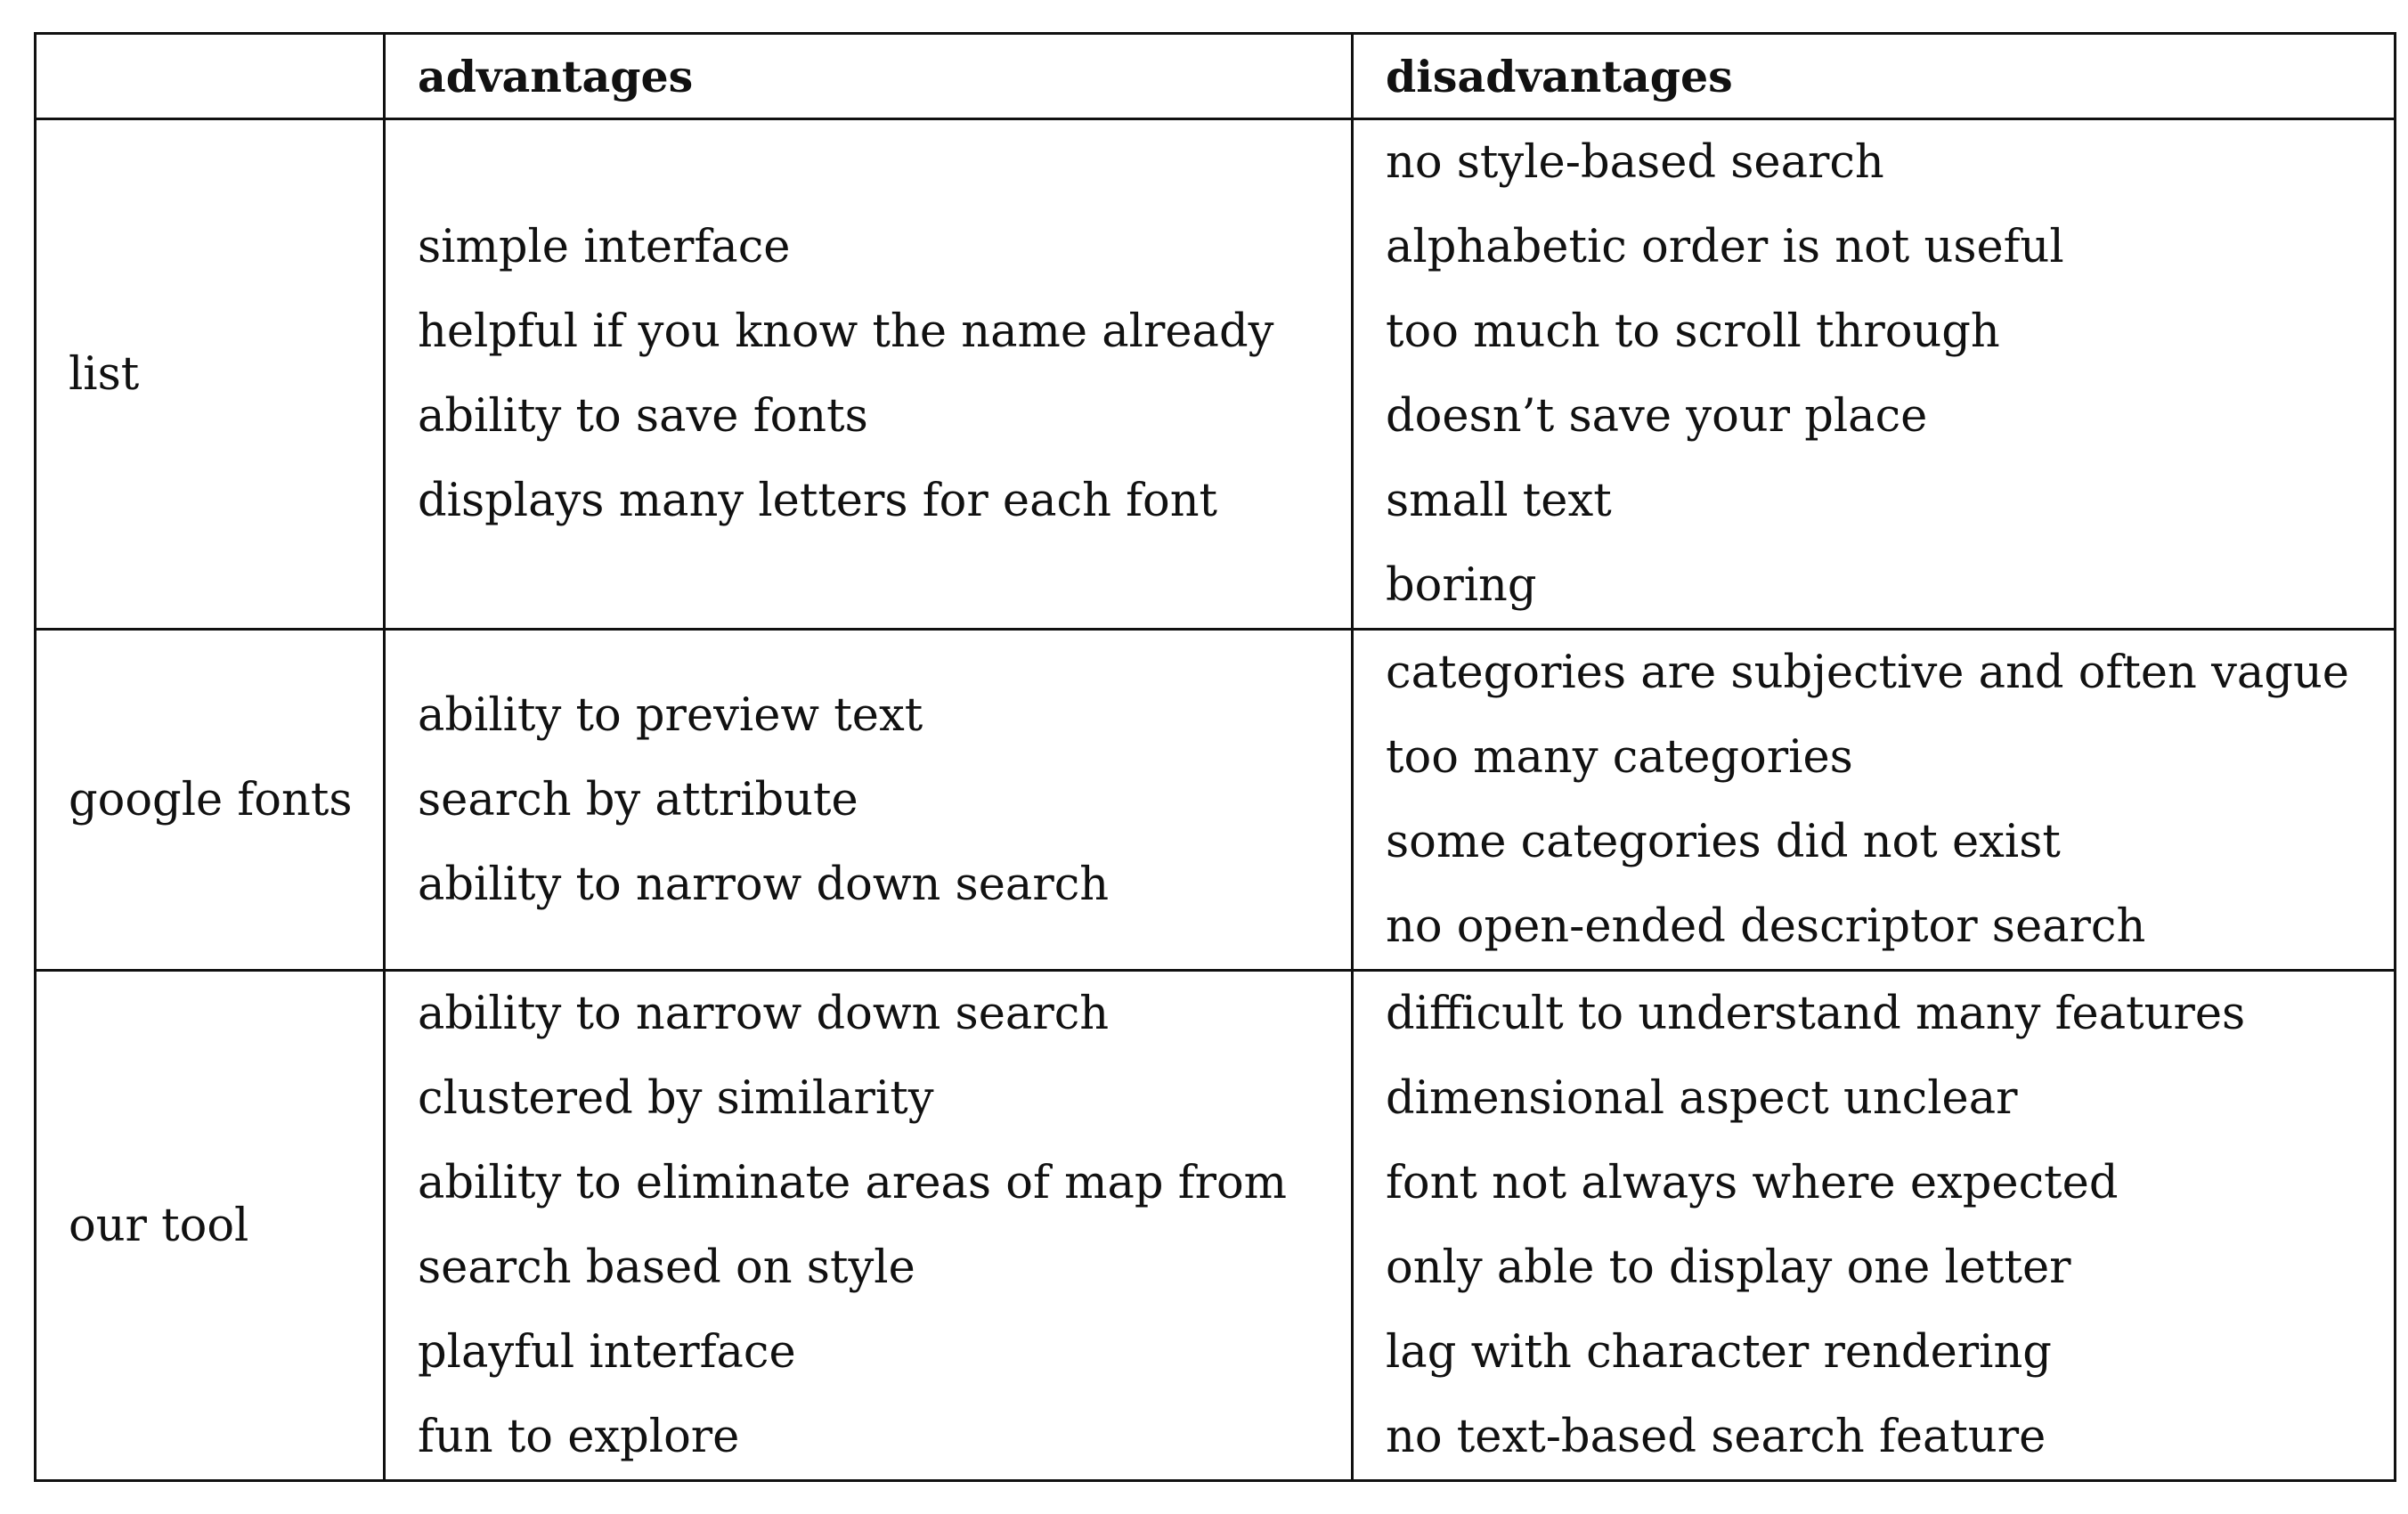 The height and width of the screenshot is (1514, 2408). Describe the element at coordinates (210, 800) in the screenshot. I see `row-label-google-fonts: google fonts` at that location.